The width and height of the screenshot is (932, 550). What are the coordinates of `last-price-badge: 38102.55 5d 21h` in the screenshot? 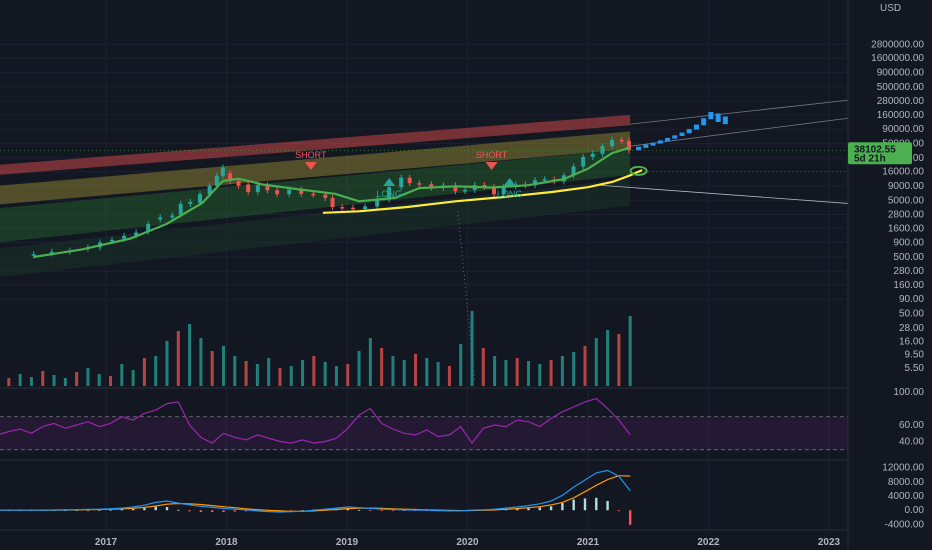 It's located at (880, 153).